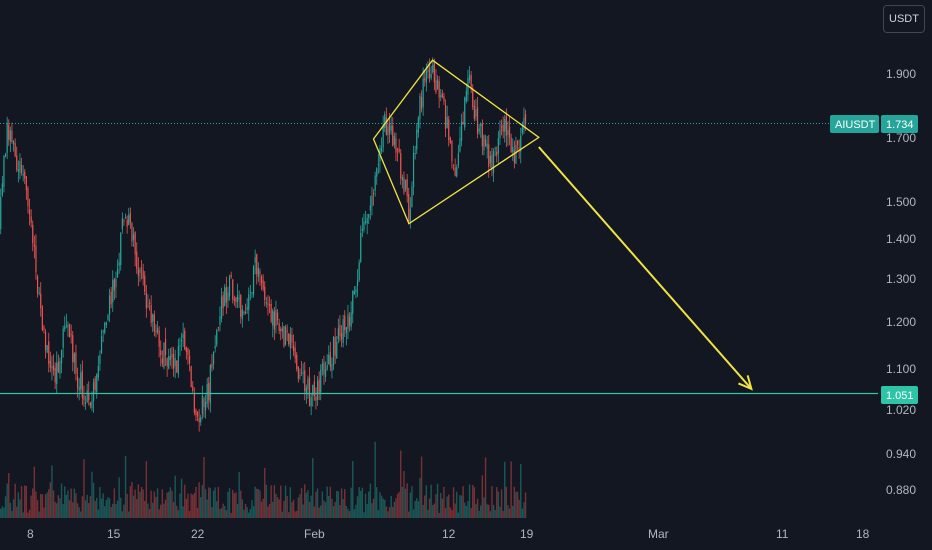  Describe the element at coordinates (658, 534) in the screenshot. I see `x-tick-label: Mar` at that location.